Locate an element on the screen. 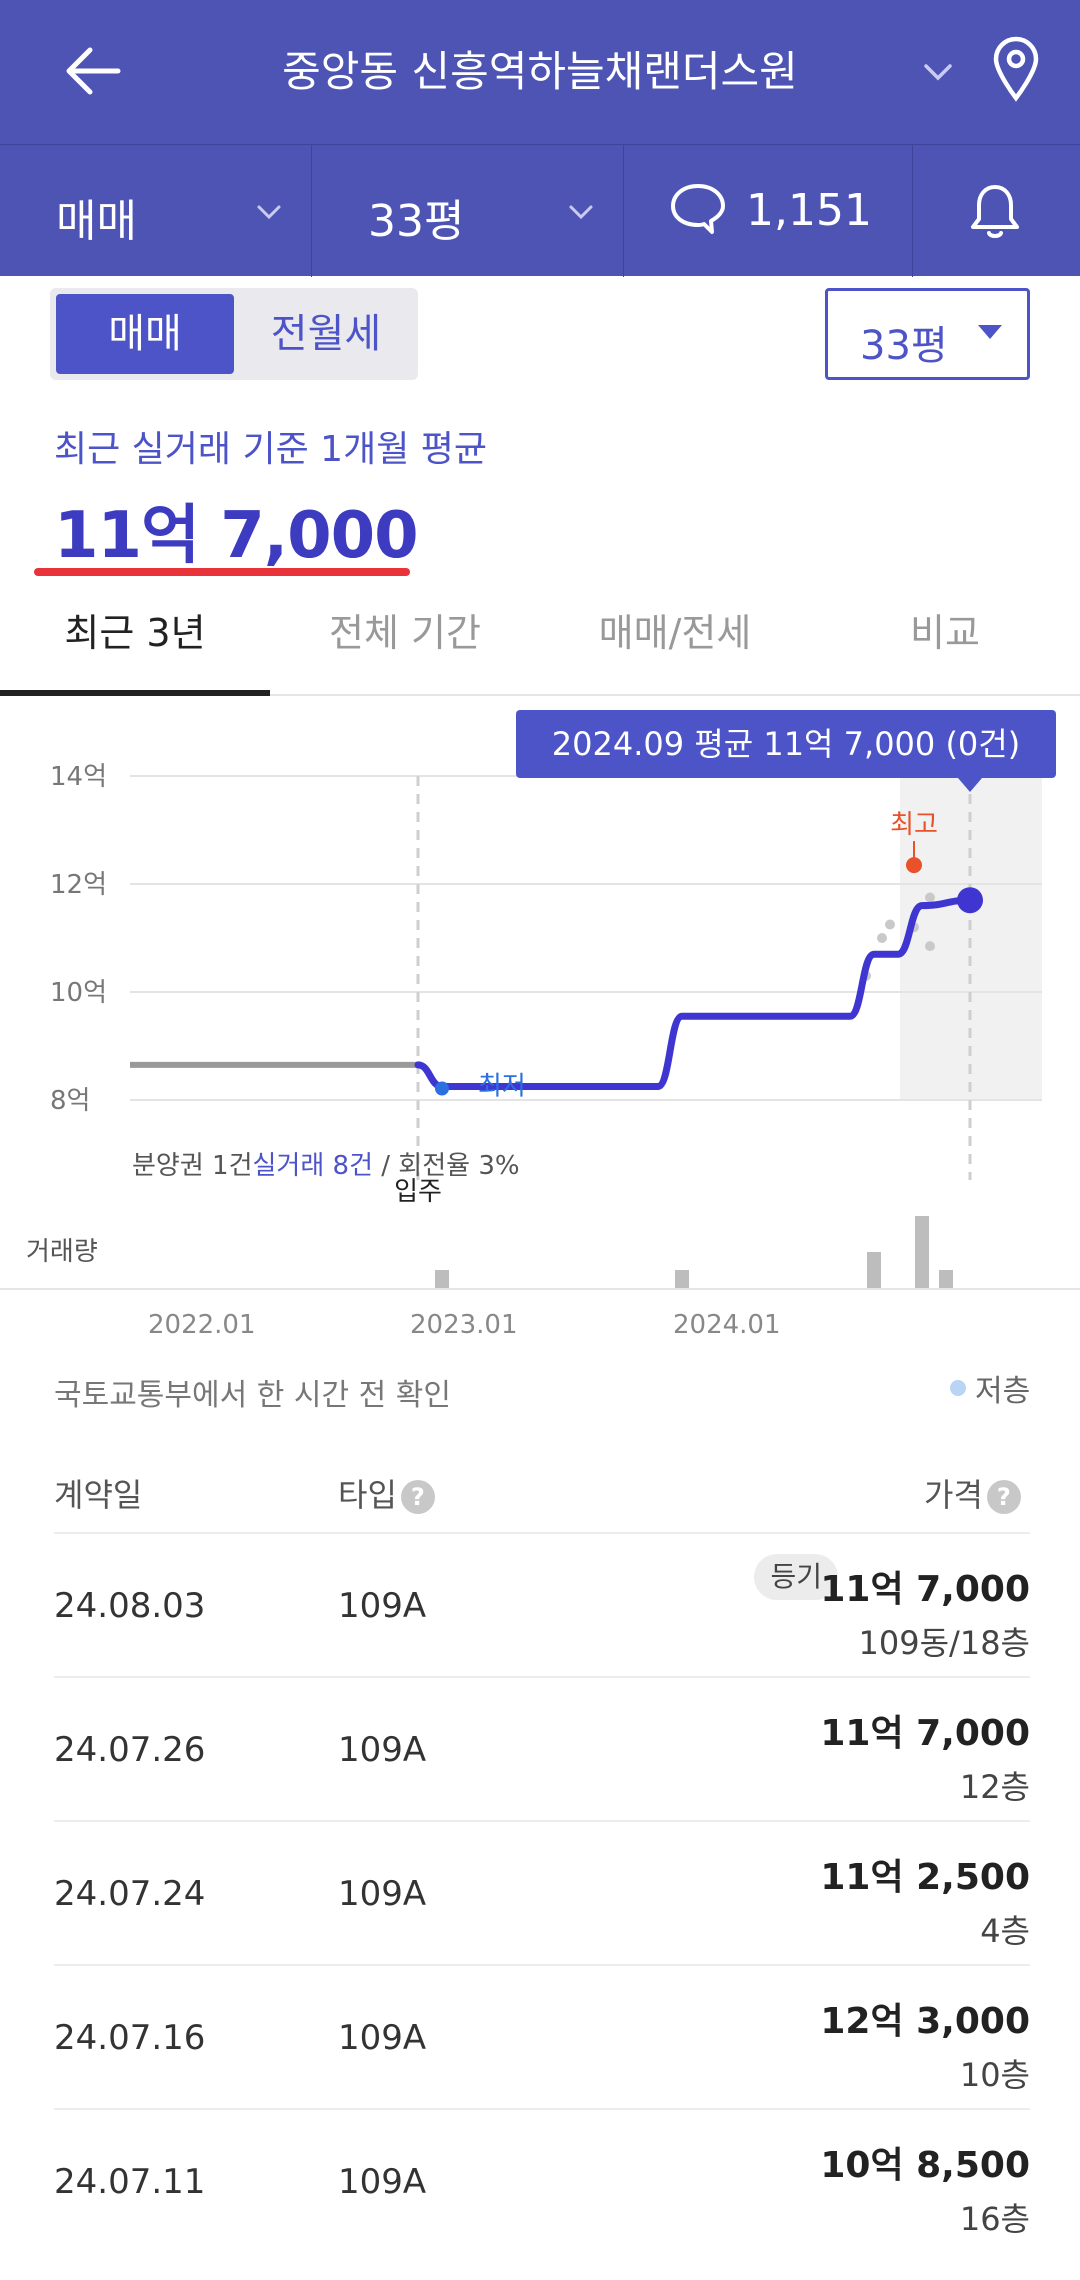 The width and height of the screenshot is (1080, 2280). area-select: 33평 is located at coordinates (927, 334).